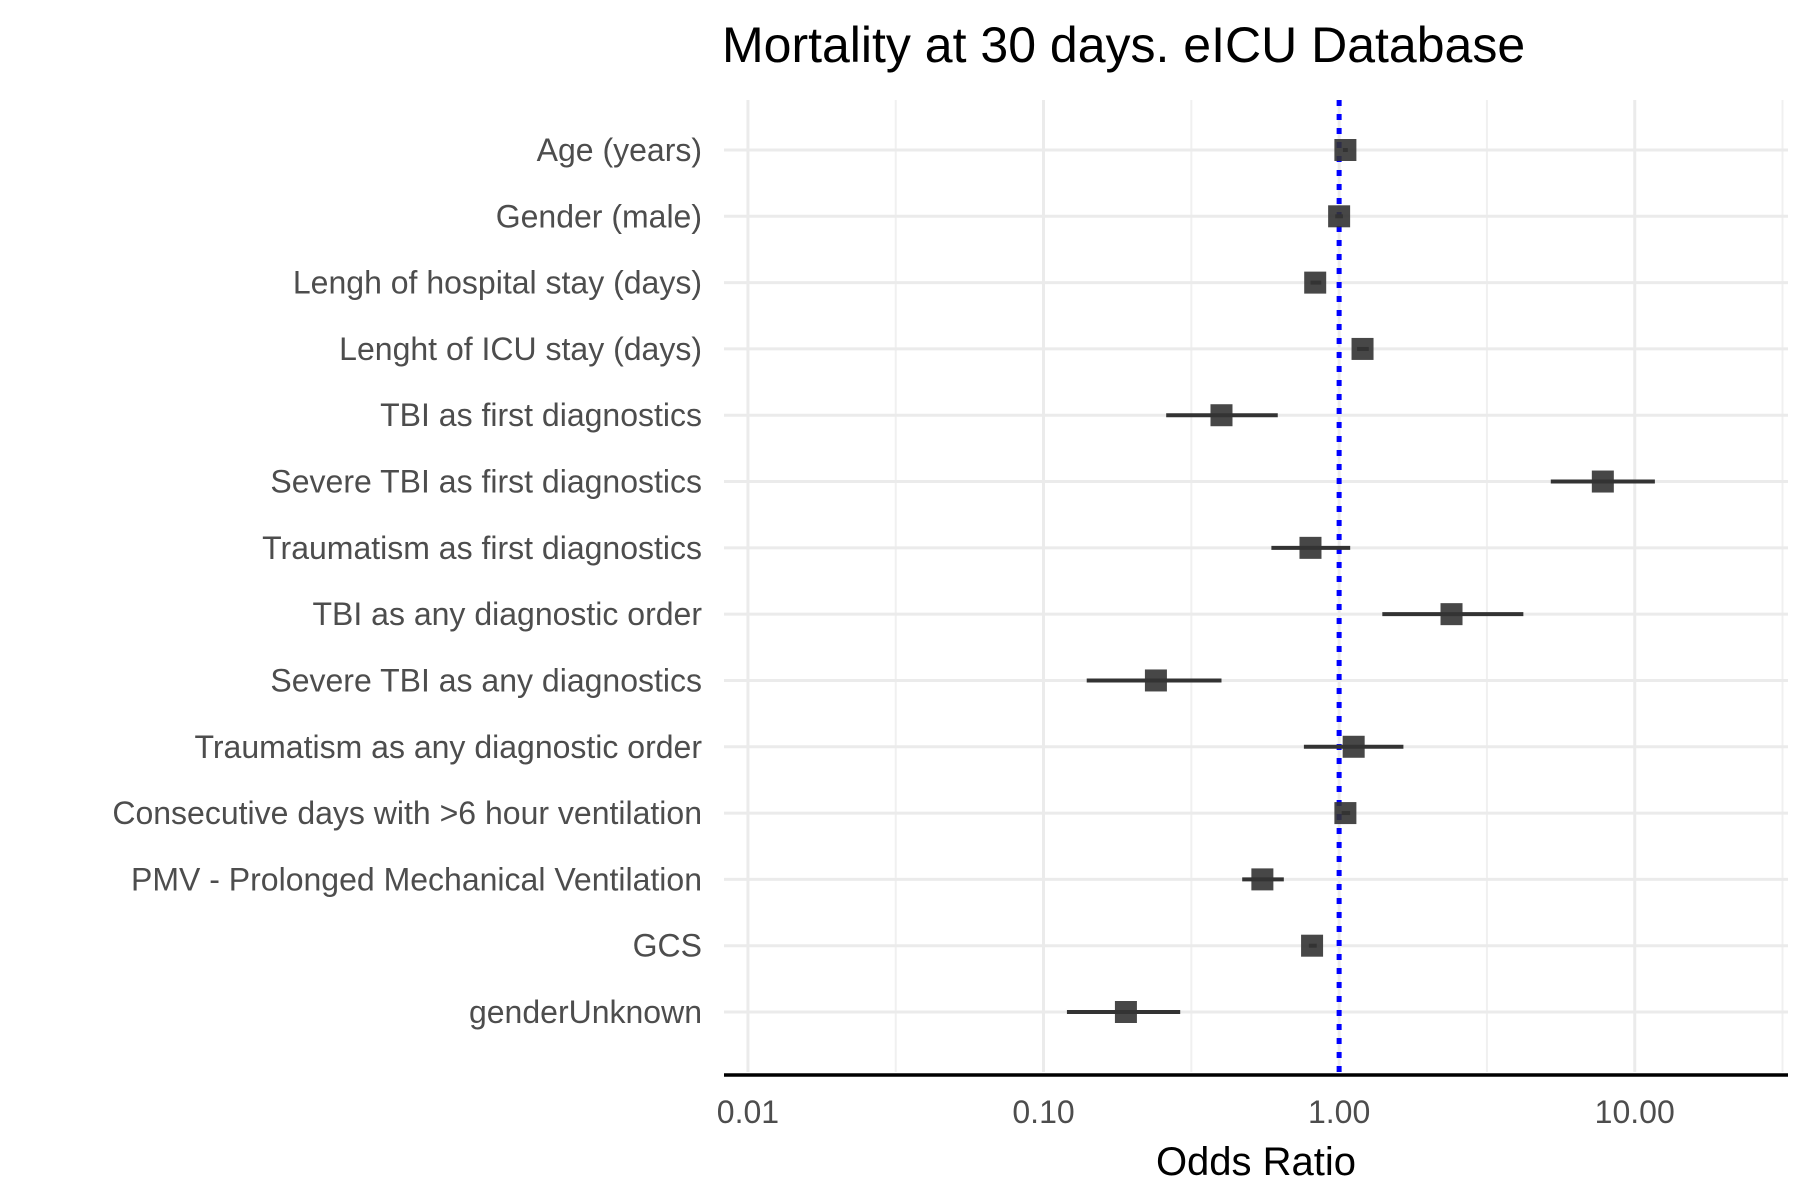  Describe the element at coordinates (1339, 1112) in the screenshot. I see `x-tick-label: 1.00` at that location.